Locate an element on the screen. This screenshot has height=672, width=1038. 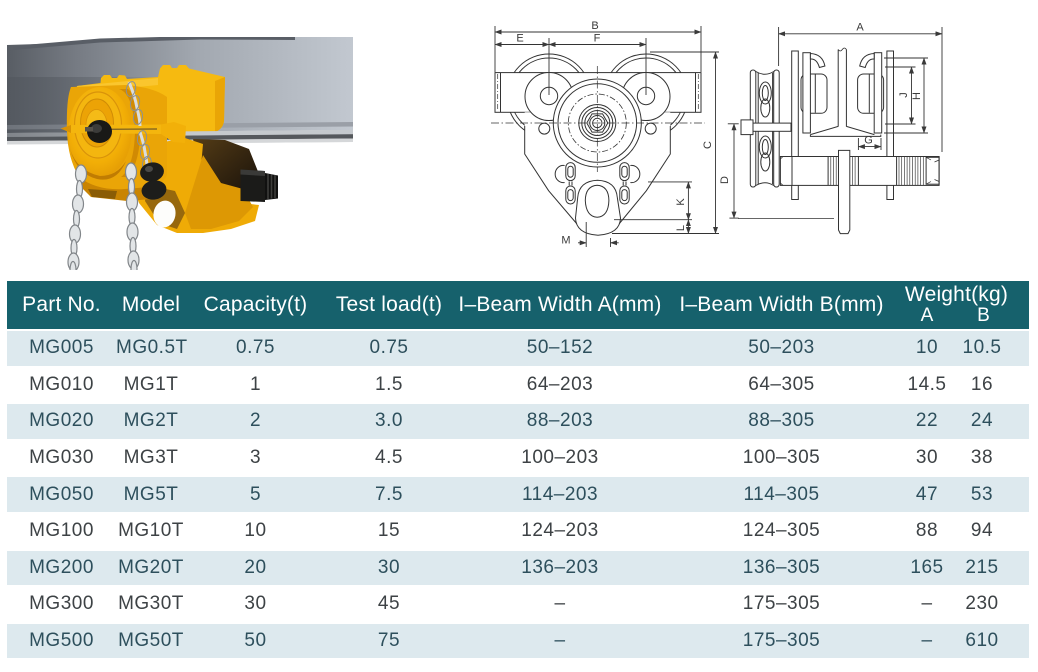
svg-text: L is located at coordinates (681, 228).